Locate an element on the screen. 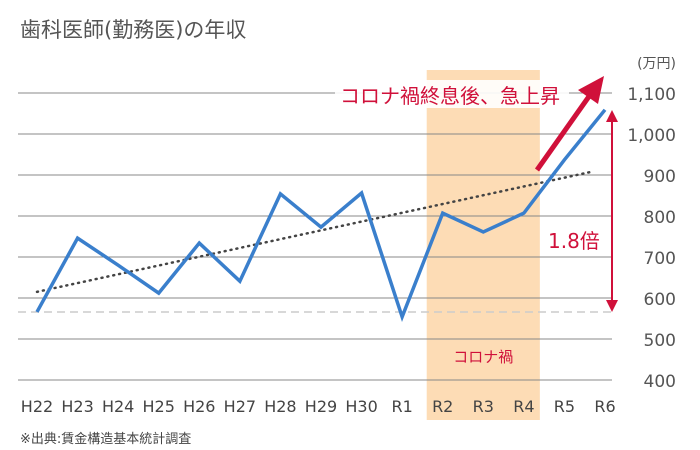 Image resolution: width=700 pixels, height=450 pixels. rise-label: コロナ禍終息後、急上昇 is located at coordinates (450, 96).